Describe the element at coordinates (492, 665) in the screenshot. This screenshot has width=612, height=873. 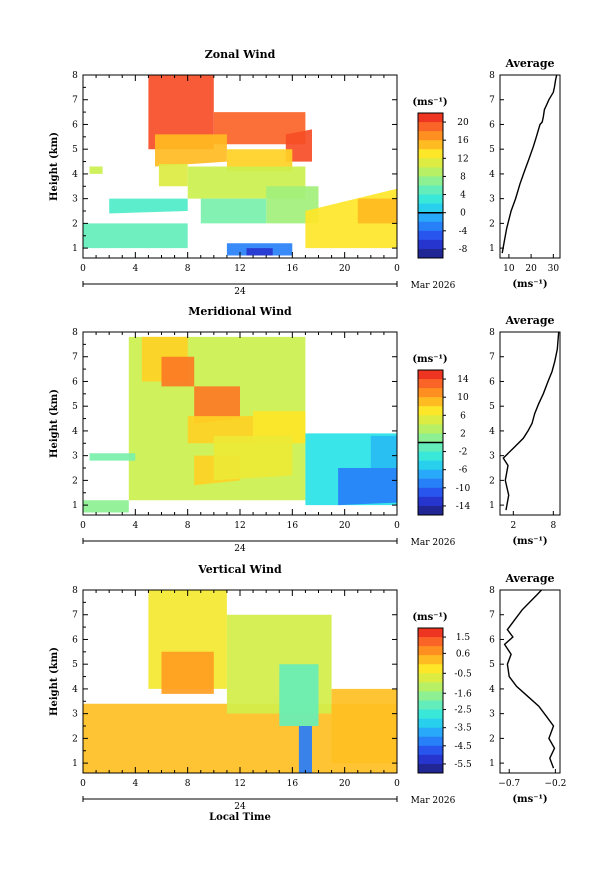
I see `profile-y-tick-label: 5` at that location.